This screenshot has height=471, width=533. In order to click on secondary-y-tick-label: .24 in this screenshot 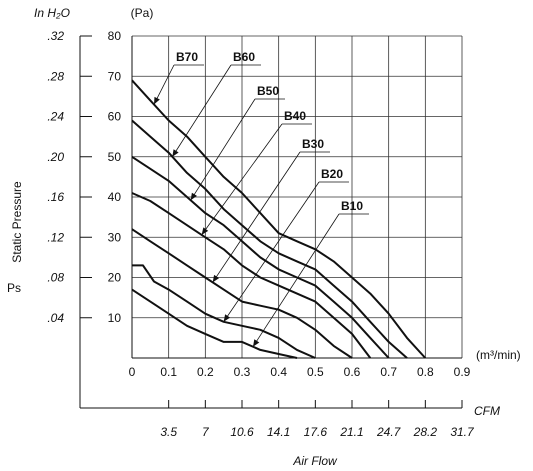, I will do `click(55, 117)`.